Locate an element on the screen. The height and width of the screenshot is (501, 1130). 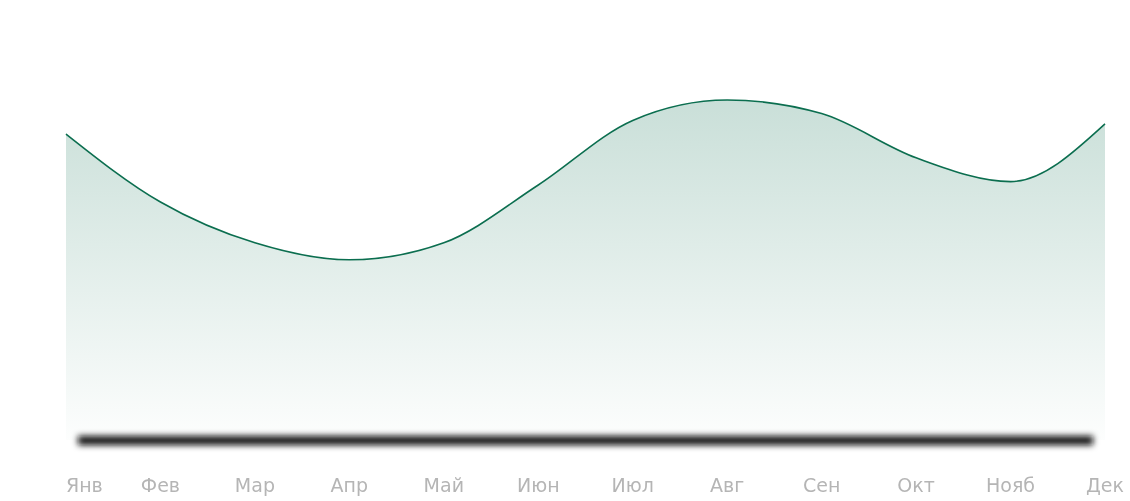
x-tick-label: Дек is located at coordinates (1105, 485).